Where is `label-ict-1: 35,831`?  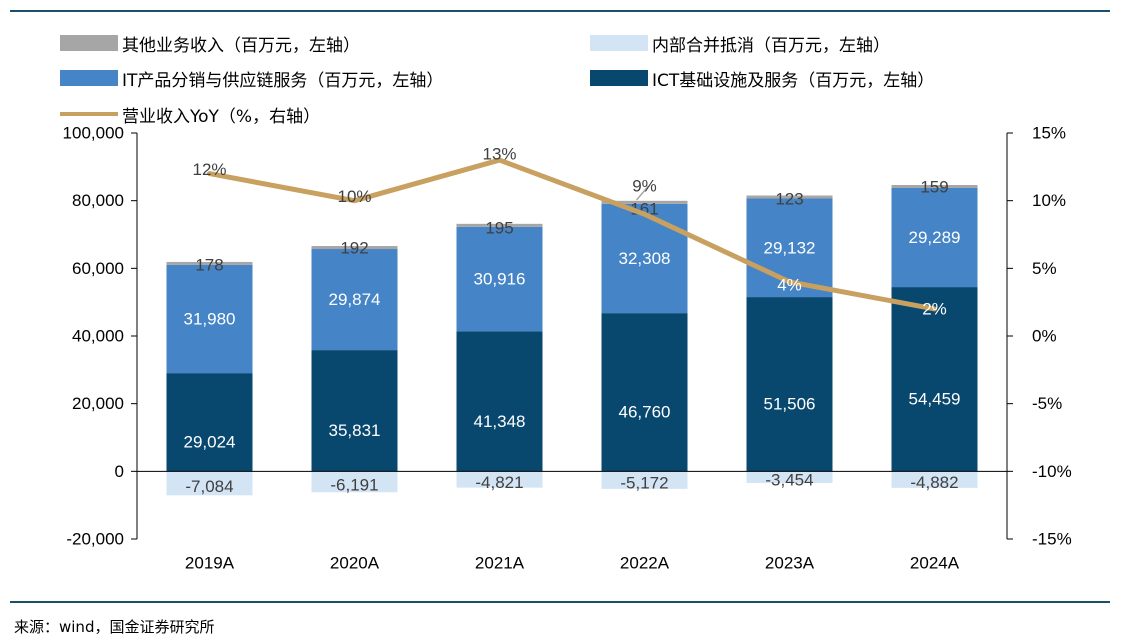
label-ict-1: 35,831 is located at coordinates (355, 430).